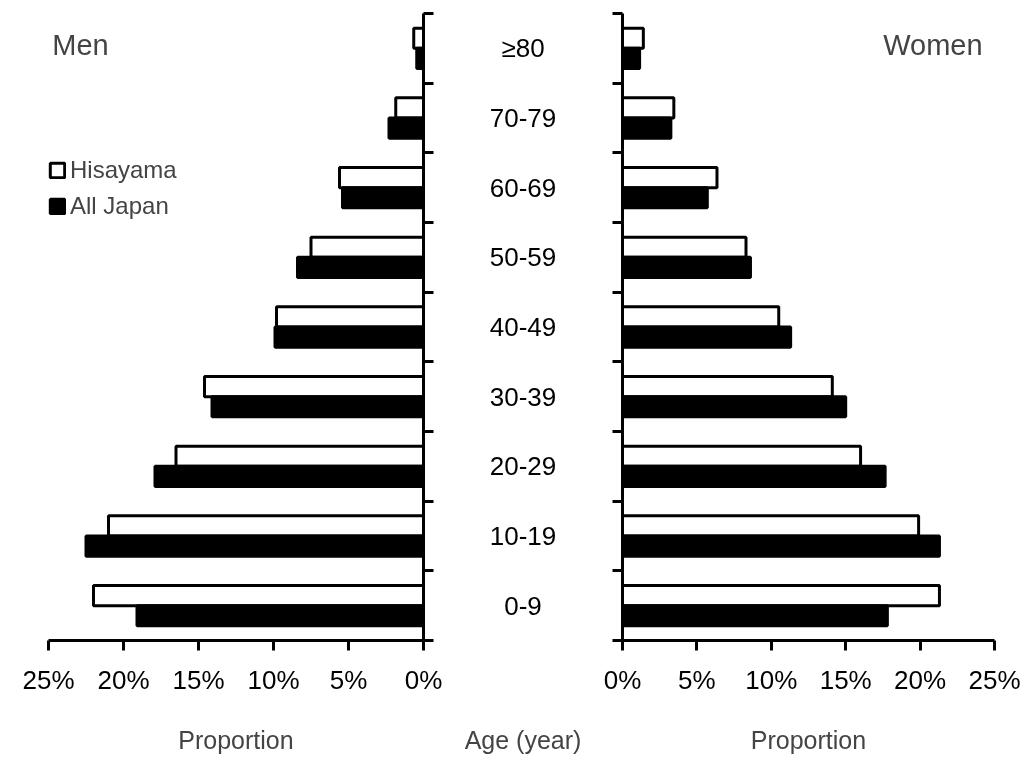 The height and width of the screenshot is (764, 1033). I want to click on y-tick-label: 50-59, so click(523, 257).